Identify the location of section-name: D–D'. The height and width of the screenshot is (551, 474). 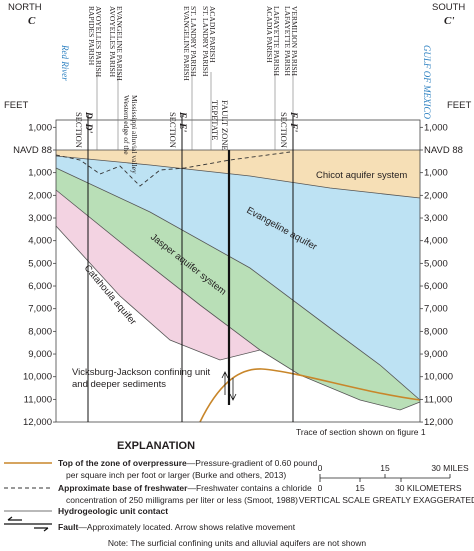
(88, 122).